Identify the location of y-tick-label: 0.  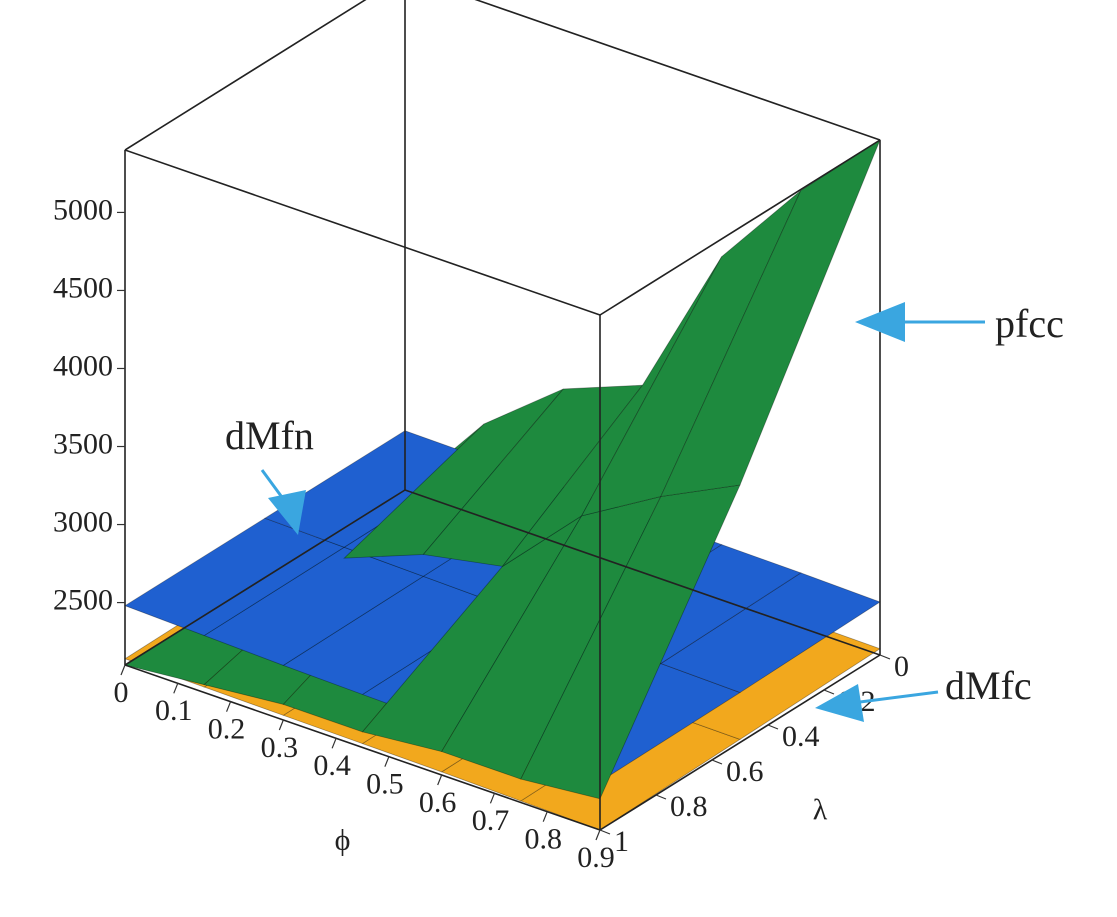
(901, 666).